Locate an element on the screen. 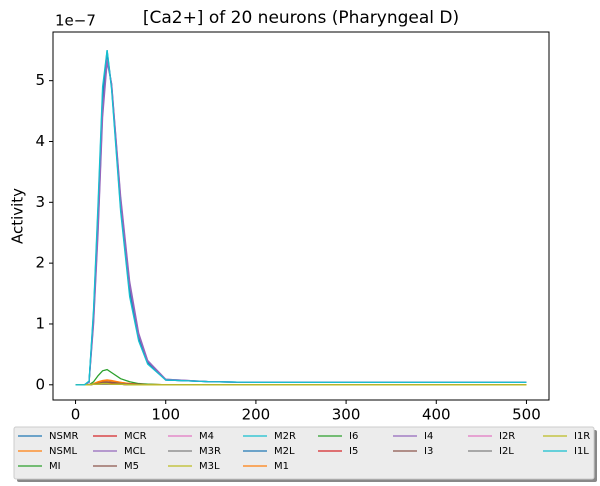 The image size is (600, 486). x-tick-label: 500 is located at coordinates (526, 415).